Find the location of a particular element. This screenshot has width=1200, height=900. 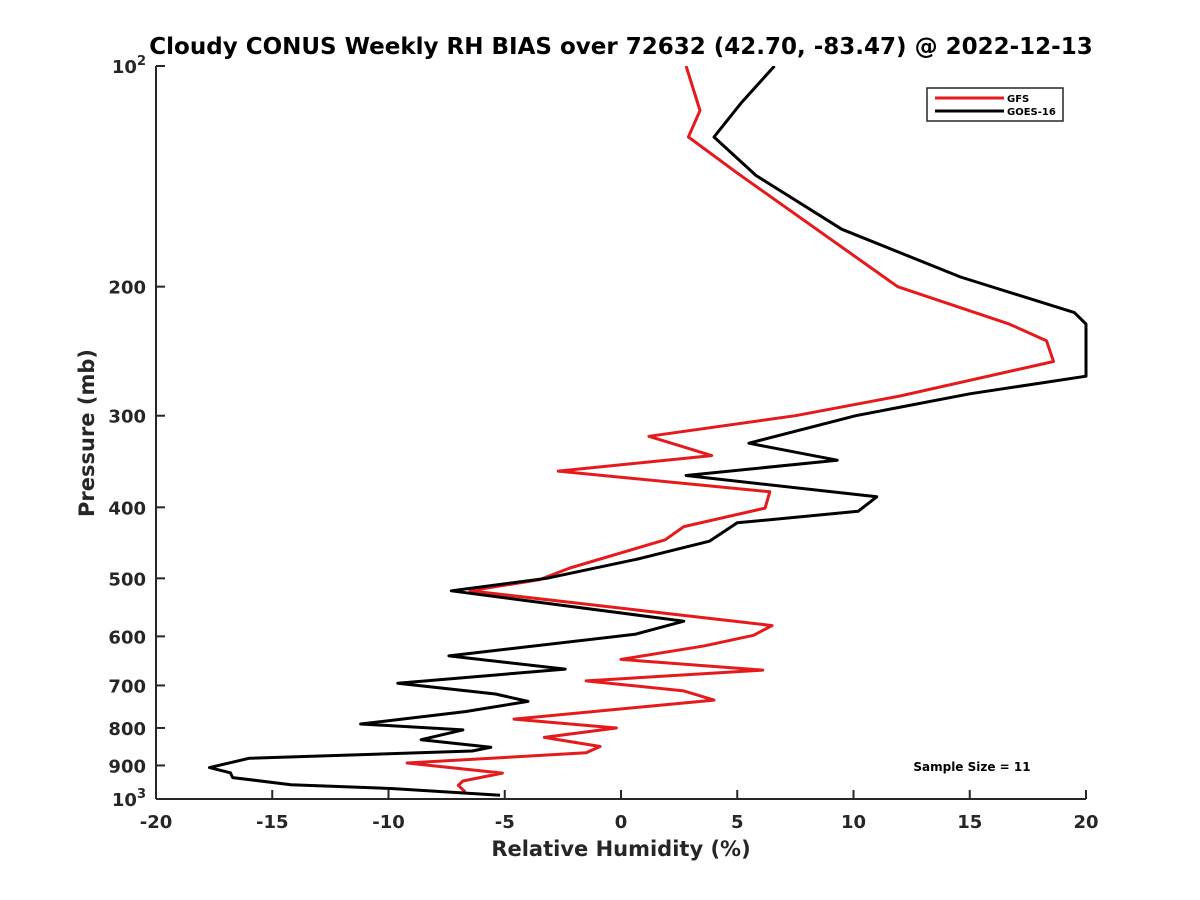

x-tick-label: -5 is located at coordinates (505, 822).